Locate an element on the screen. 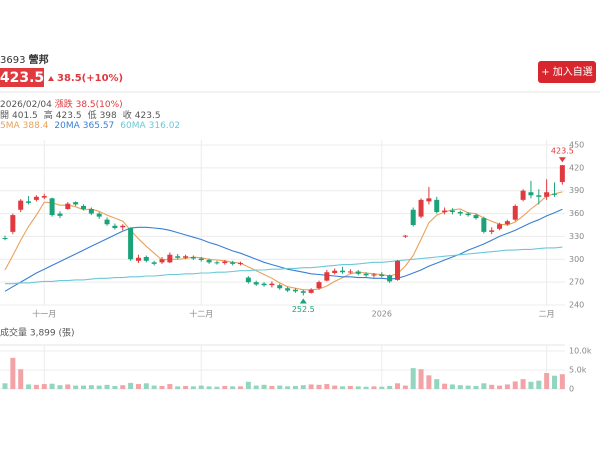 Image resolution: width=600 pixels, height=450 pixels. stock-code: 3693 營邦 is located at coordinates (24, 59).